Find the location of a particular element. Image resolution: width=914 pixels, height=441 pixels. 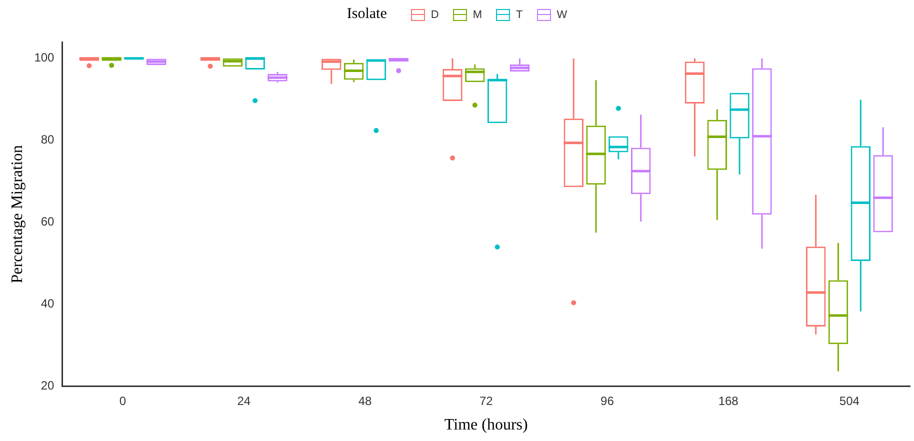

legend-label: T is located at coordinates (519, 14).